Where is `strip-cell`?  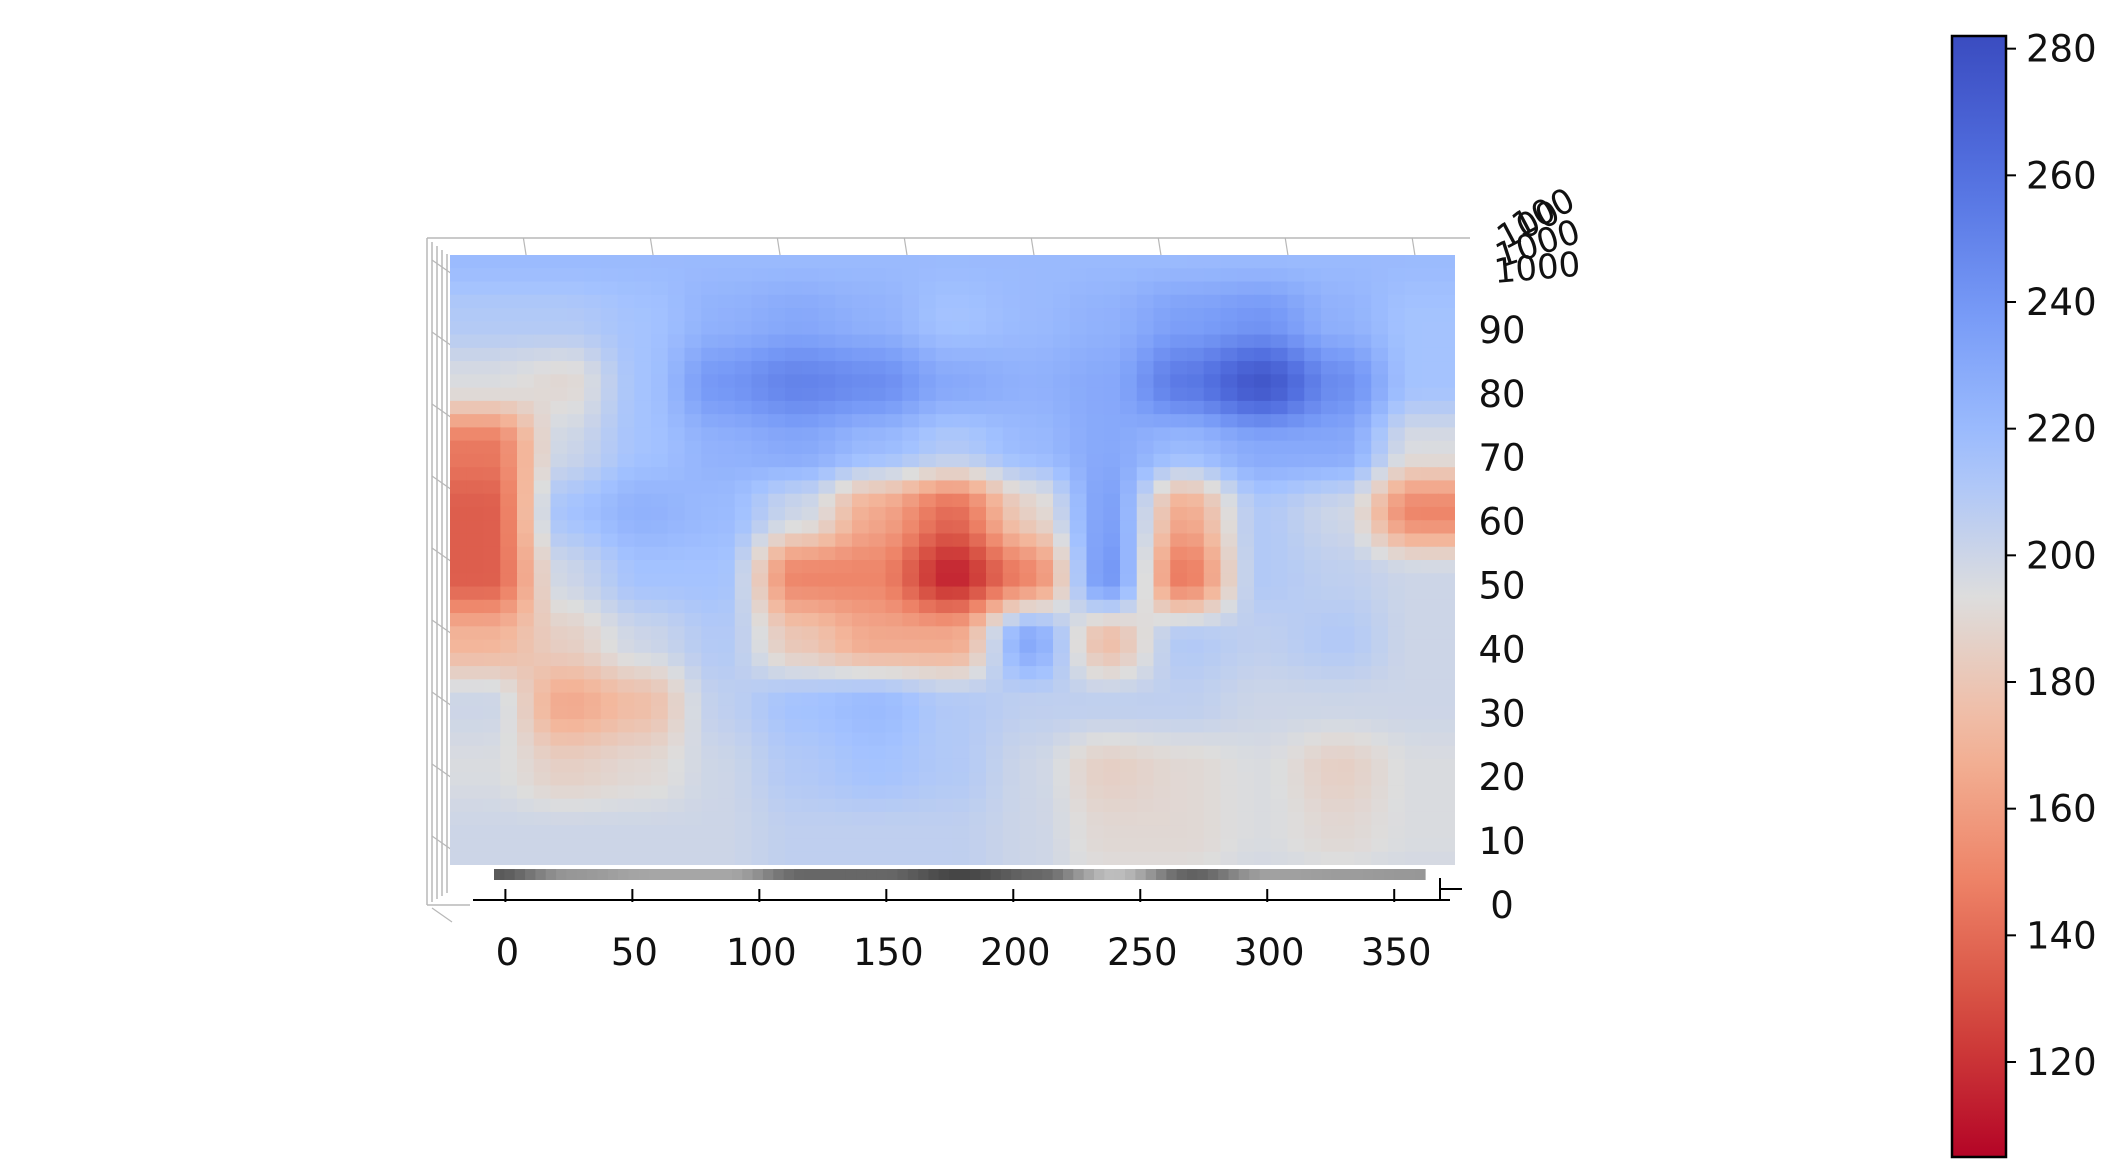
strip-cell is located at coordinates (1141, 874).